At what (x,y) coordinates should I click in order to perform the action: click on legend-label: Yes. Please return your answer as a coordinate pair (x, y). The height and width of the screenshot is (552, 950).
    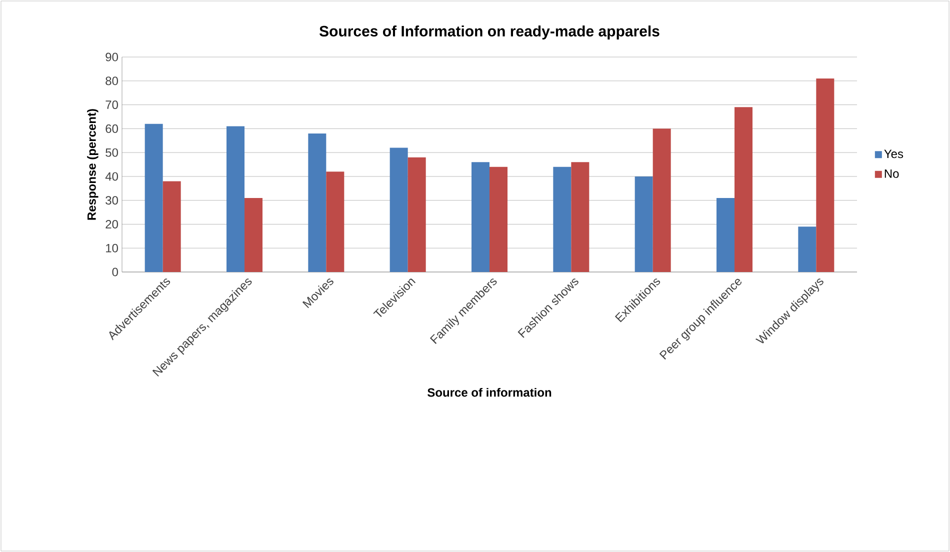
    Looking at the image, I should click on (894, 154).